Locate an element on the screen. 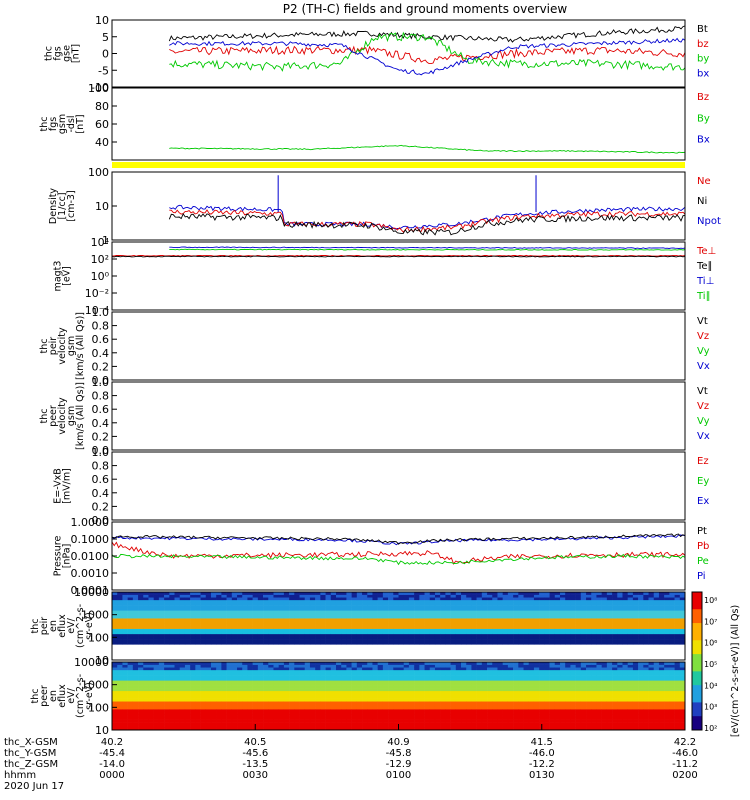  legend-pt: Pt is located at coordinates (702, 531).